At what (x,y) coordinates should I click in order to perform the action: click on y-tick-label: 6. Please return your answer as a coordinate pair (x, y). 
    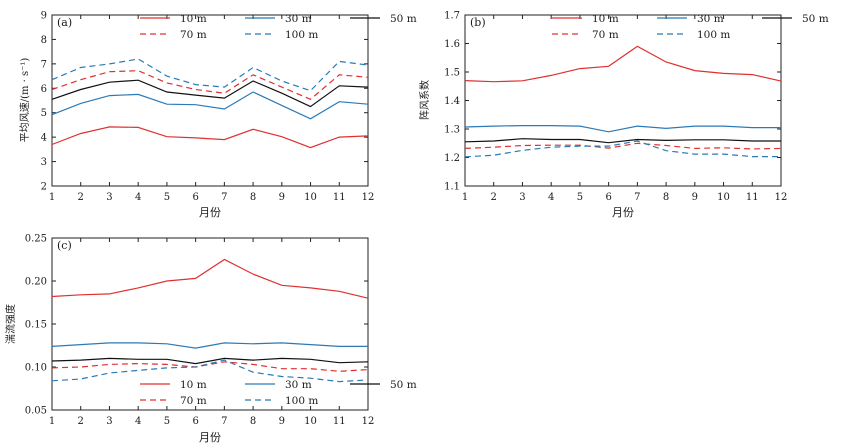
    Looking at the image, I should click on (44, 89).